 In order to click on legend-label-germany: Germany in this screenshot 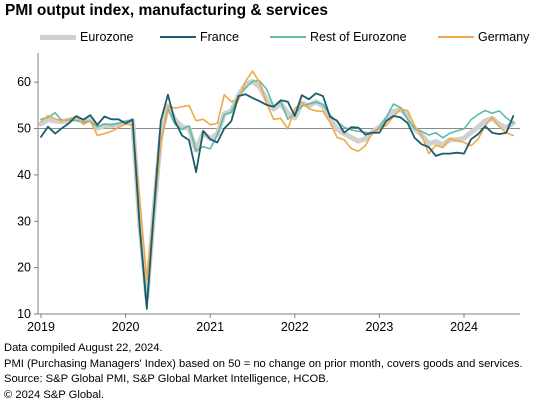, I will do `click(504, 37)`.